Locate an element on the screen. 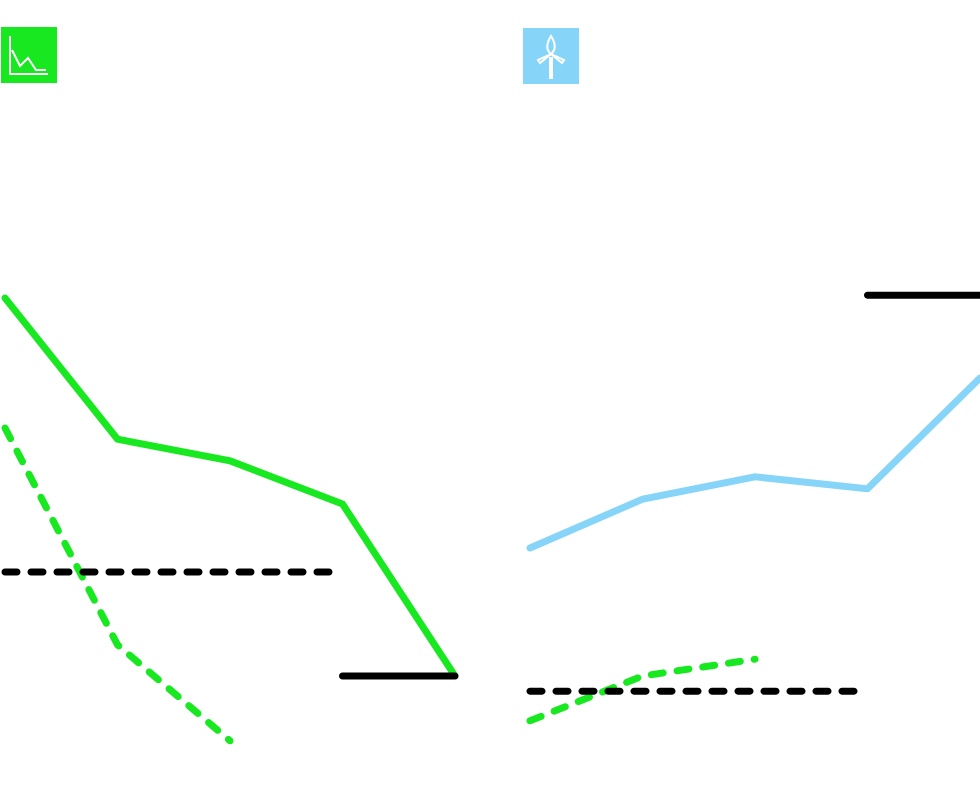 The width and height of the screenshot is (980, 800). chart-icon is located at coordinates (29, 55).